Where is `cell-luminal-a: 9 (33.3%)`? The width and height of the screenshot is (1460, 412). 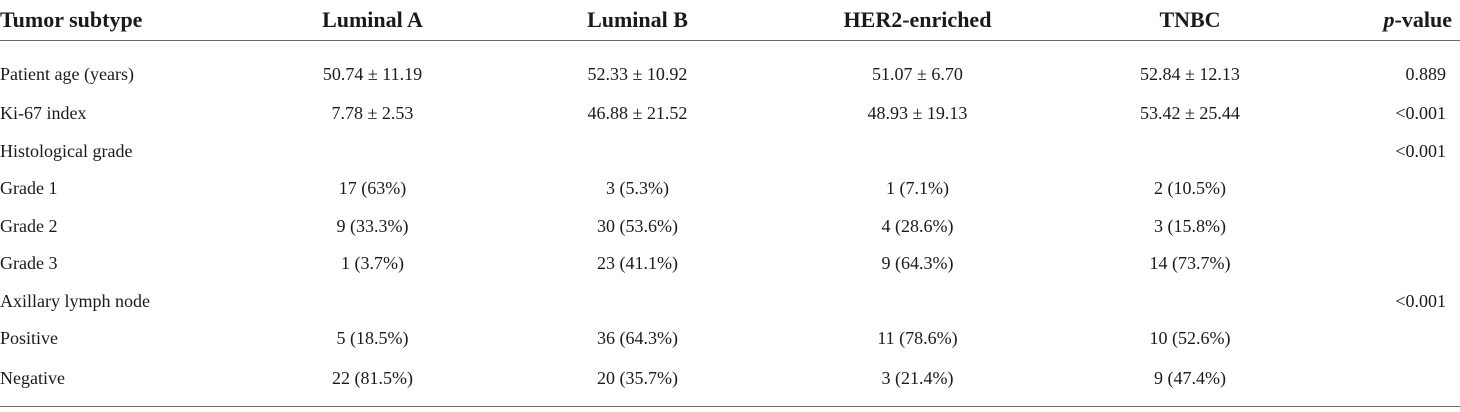 cell-luminal-a: 9 (33.3%) is located at coordinates (372, 225).